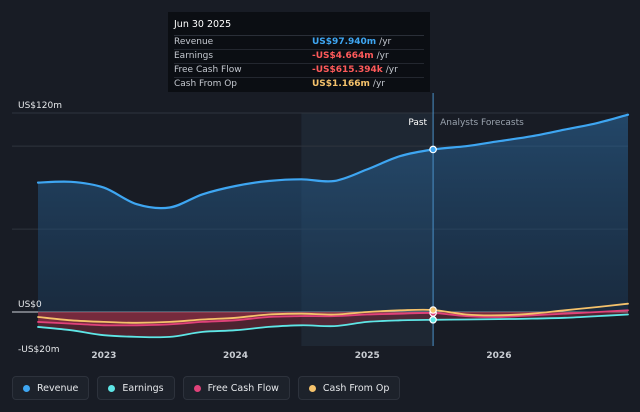 This screenshot has height=412, width=640. Describe the element at coordinates (39, 350) in the screenshot. I see `y-tick-label: -US$20m` at that location.